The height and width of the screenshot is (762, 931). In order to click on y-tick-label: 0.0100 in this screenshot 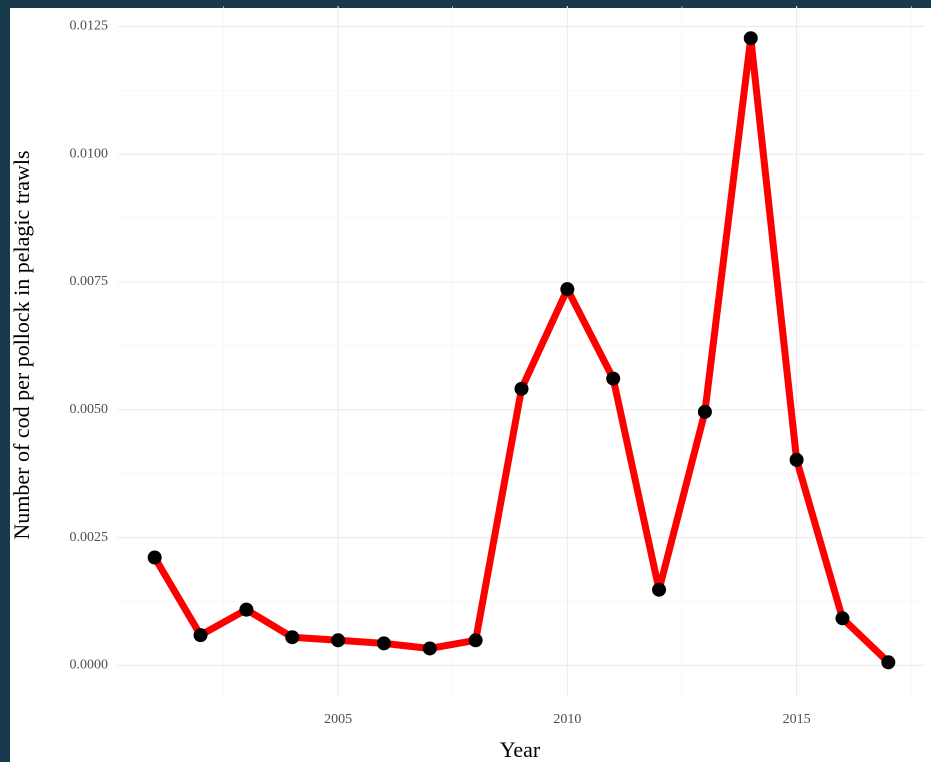, I will do `click(89, 153)`.